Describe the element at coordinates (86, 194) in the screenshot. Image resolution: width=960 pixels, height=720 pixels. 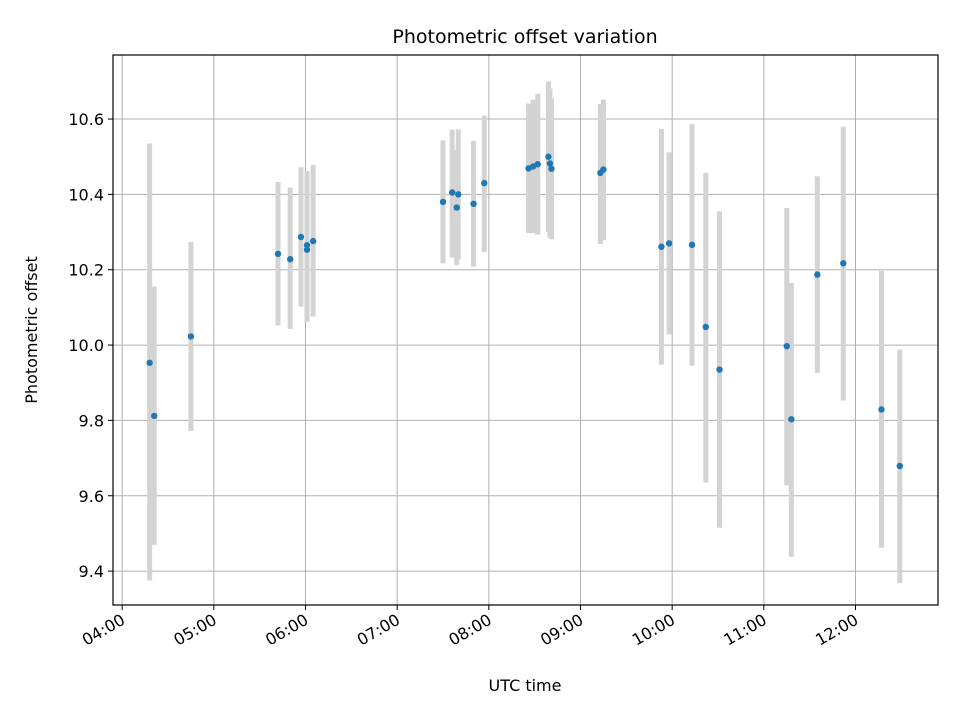
I see `y-tick-label: 10.4` at that location.